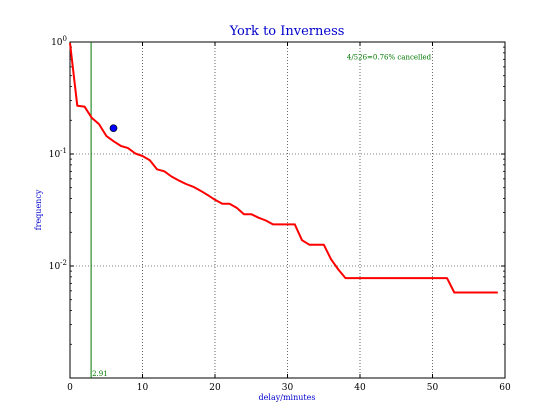  Describe the element at coordinates (505, 388) in the screenshot. I see `x-tick-label: 60` at that location.